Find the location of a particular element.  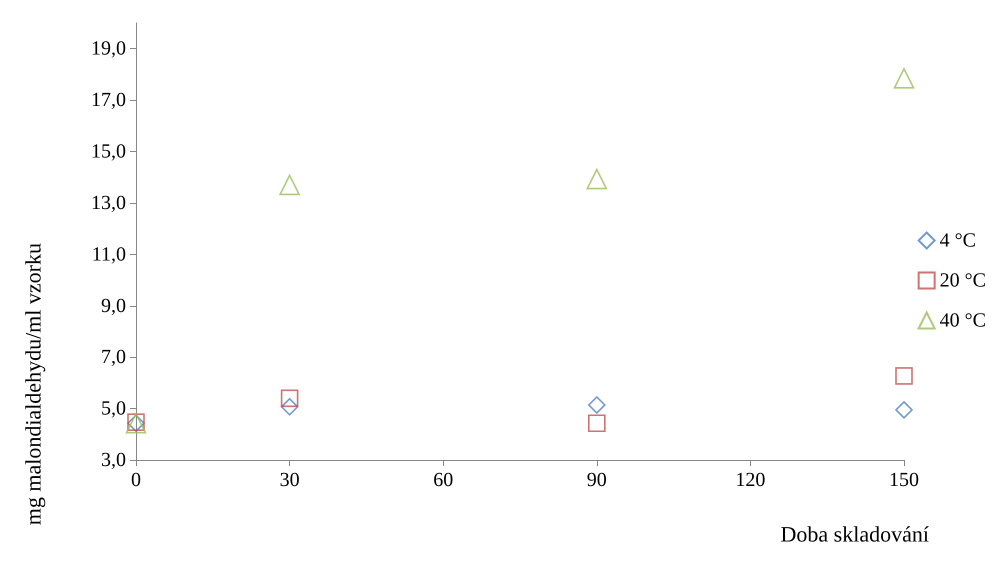

x-tick-label: 150 is located at coordinates (904, 480).